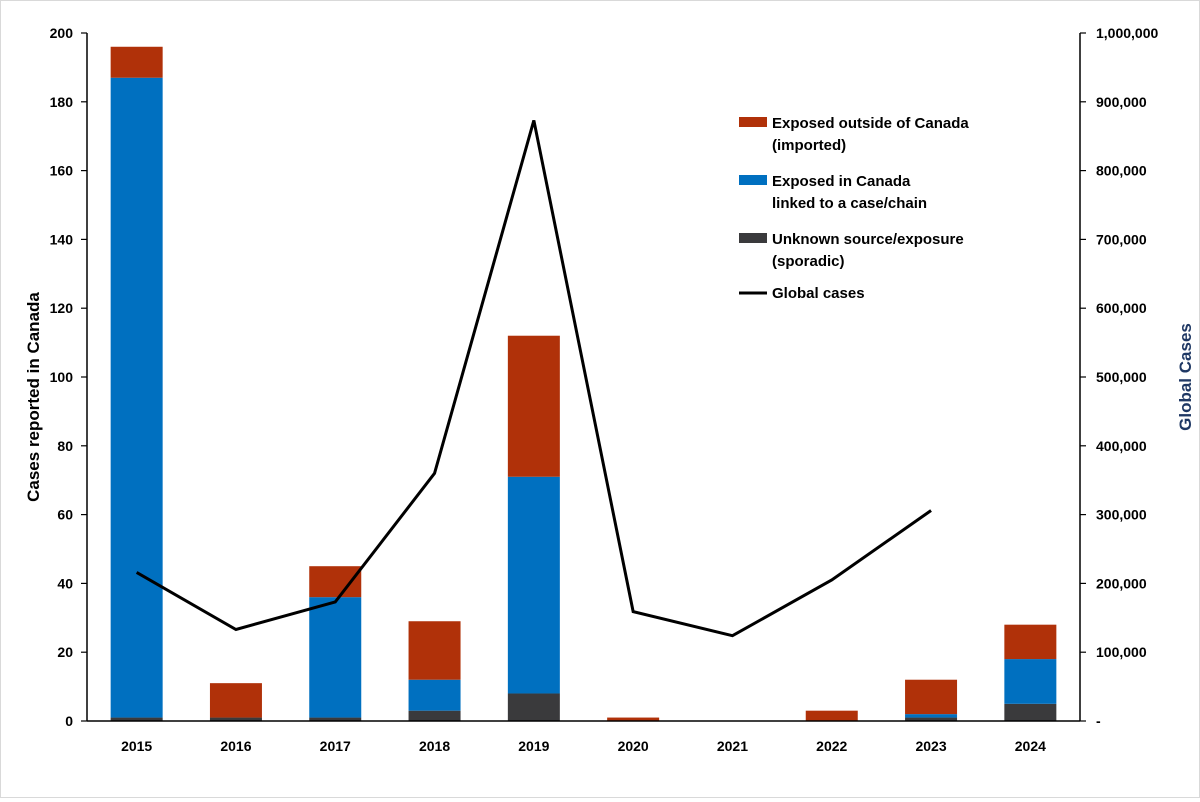  What do you see at coordinates (808, 261) in the screenshot?
I see `legend-label: (sporadic)` at bounding box center [808, 261].